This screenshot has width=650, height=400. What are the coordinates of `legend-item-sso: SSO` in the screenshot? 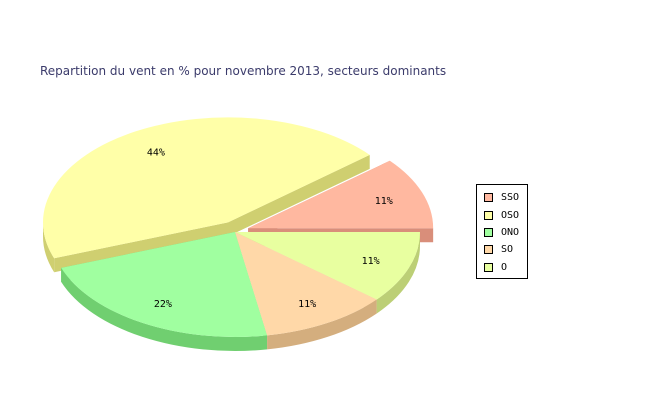 It's located at (502, 197).